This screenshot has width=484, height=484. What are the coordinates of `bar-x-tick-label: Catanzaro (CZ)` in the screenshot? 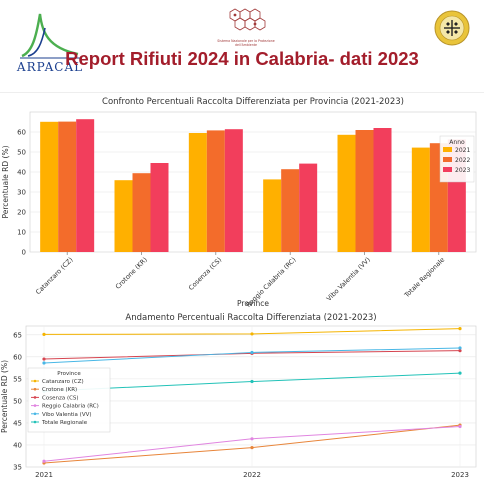 It's located at (54, 276).